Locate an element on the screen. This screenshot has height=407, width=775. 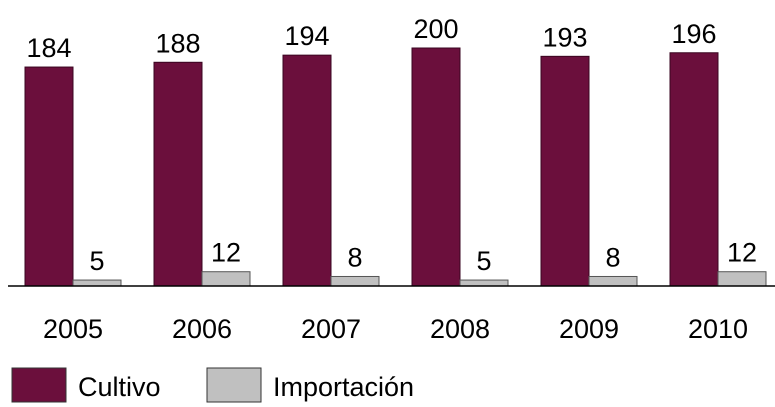
x-tick-label: 2007 is located at coordinates (331, 329).